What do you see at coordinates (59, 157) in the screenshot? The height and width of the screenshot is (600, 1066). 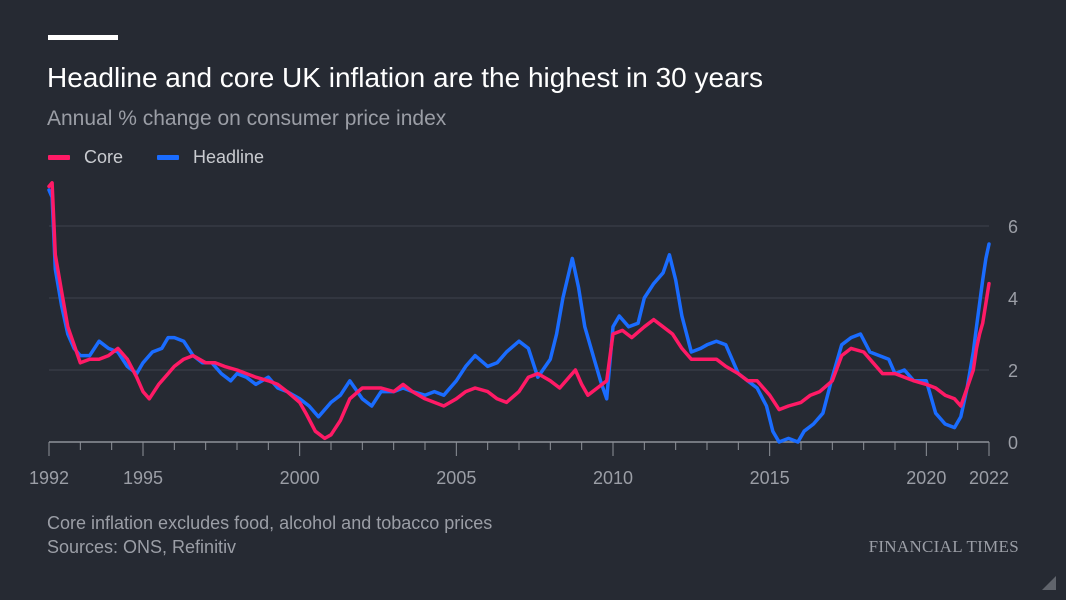 I see `legend-swatch-core` at bounding box center [59, 157].